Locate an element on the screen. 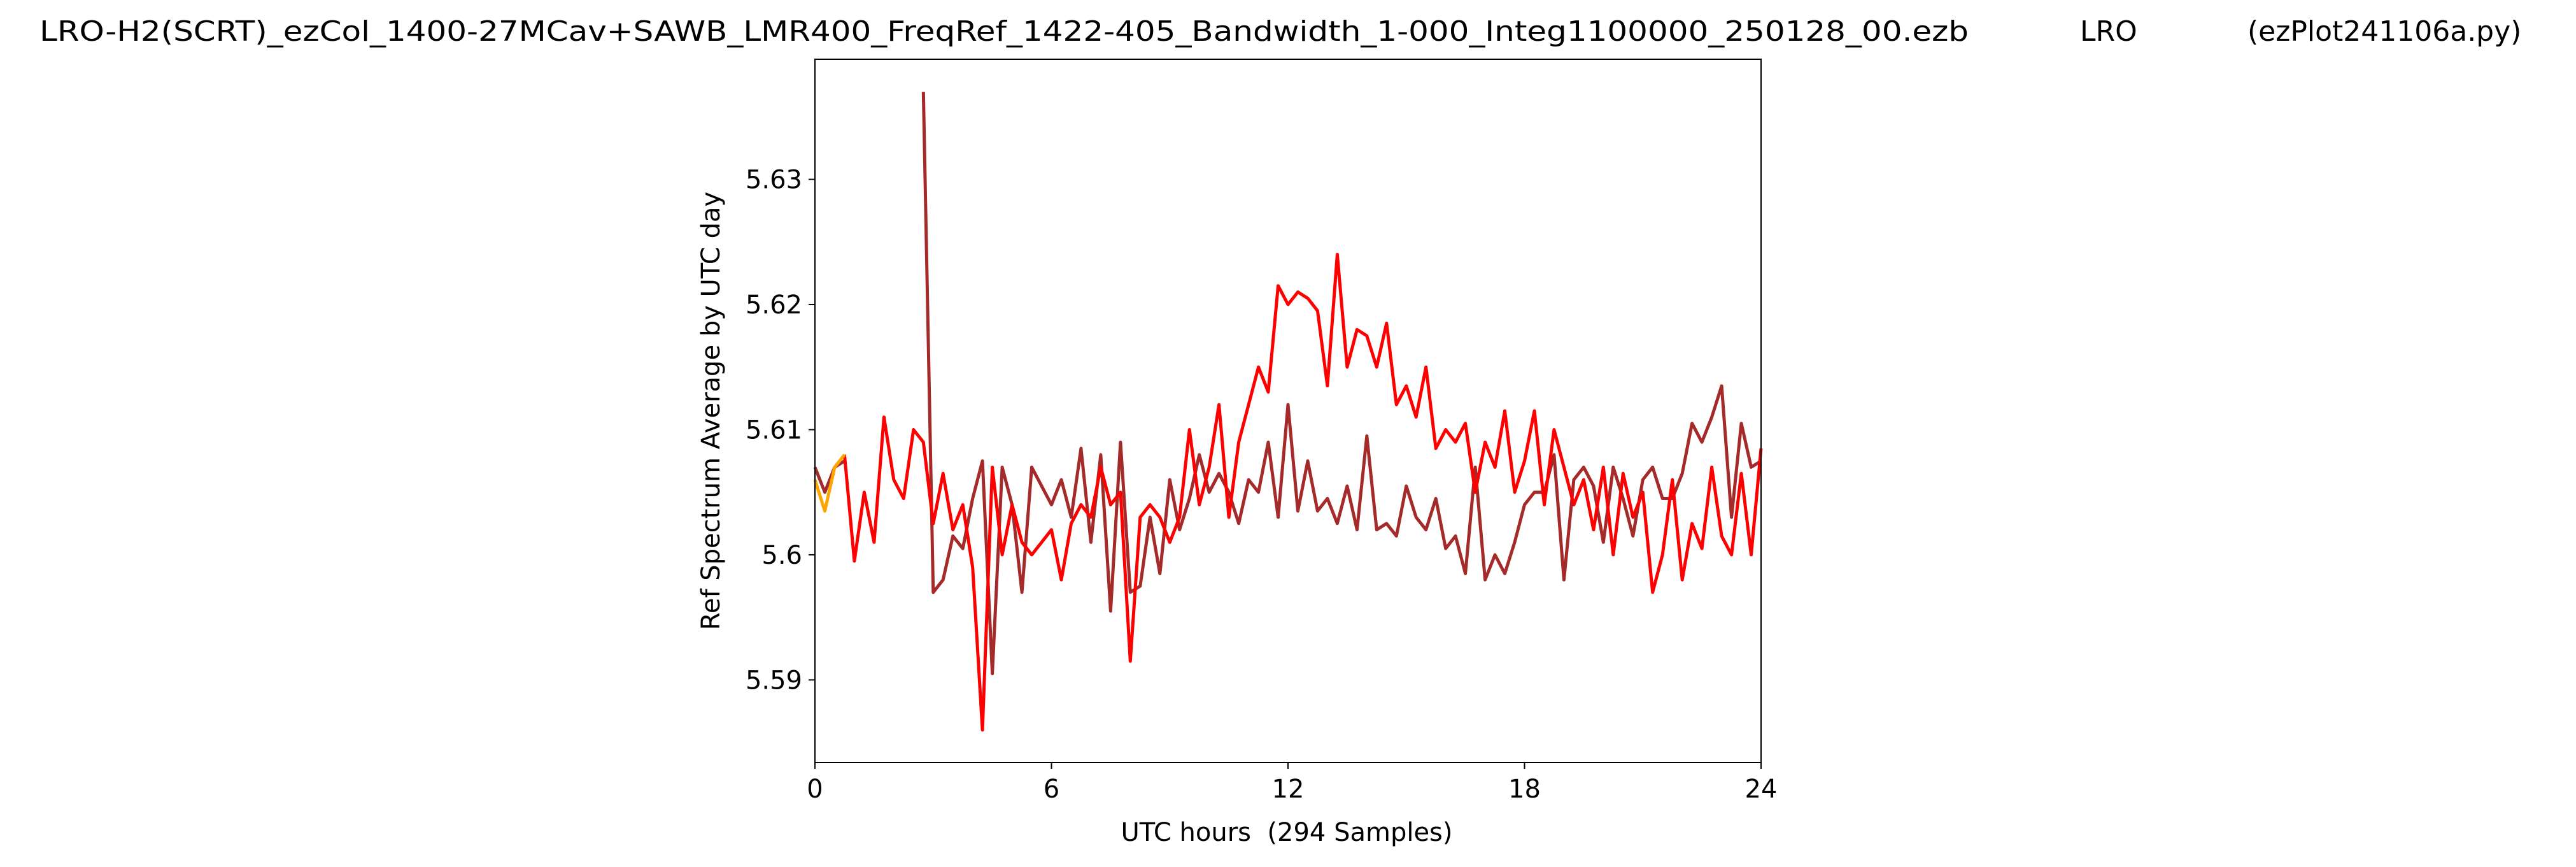 This screenshot has height=867, width=2576. x-axis-label: UTC hours (294 Samples) is located at coordinates (1287, 832).